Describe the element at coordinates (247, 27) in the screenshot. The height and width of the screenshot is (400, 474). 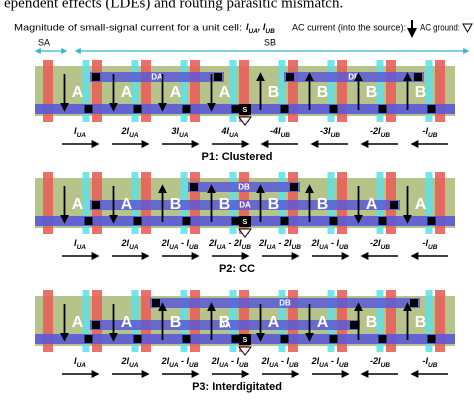
I see `text-run: I` at that location.